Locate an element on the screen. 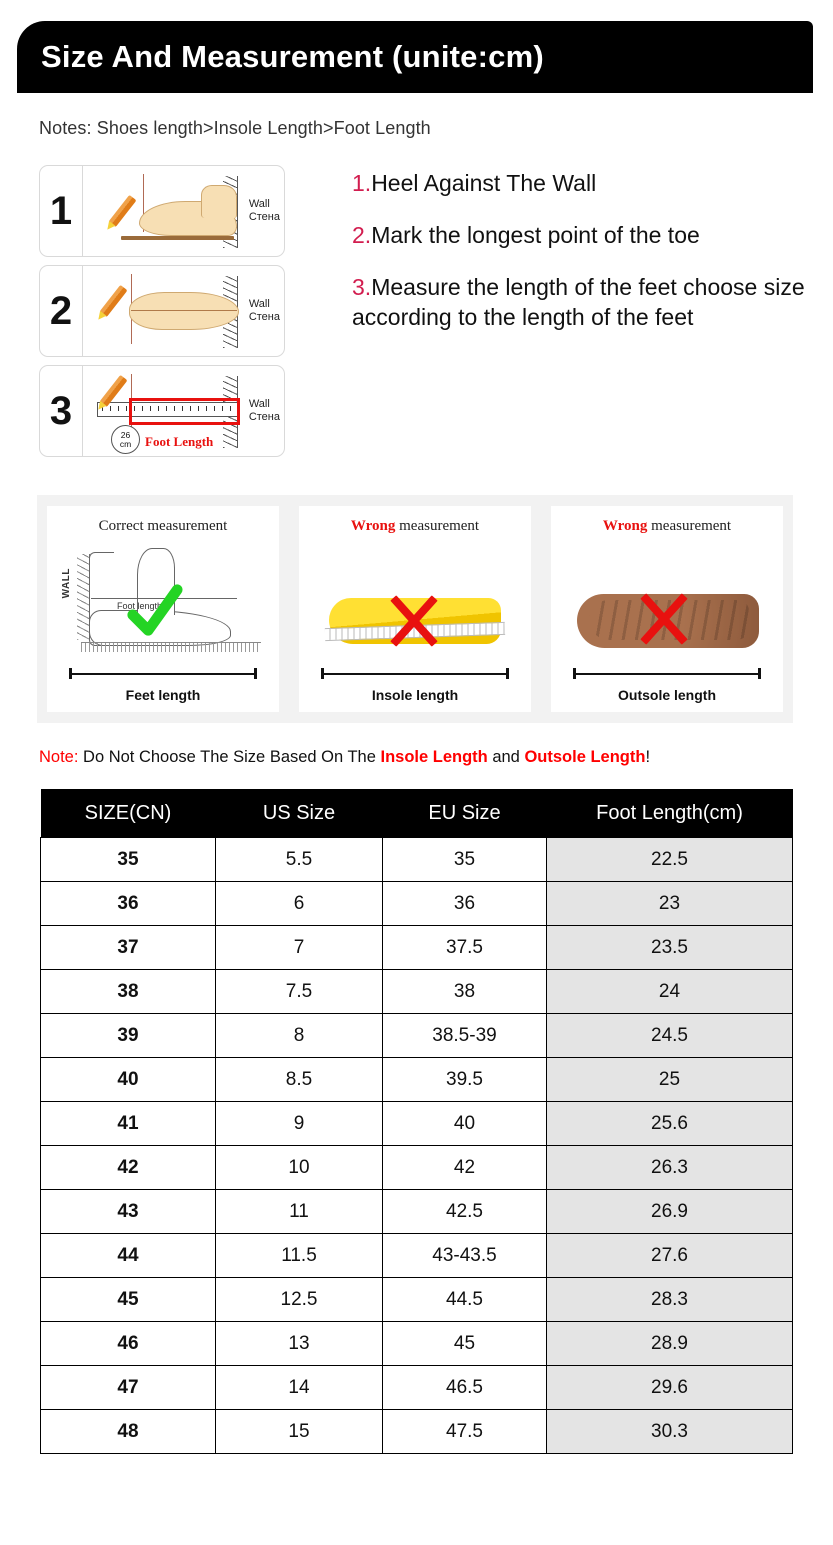 The height and width of the screenshot is (1545, 833). col-header-eu-size: EU Size is located at coordinates (464, 813).